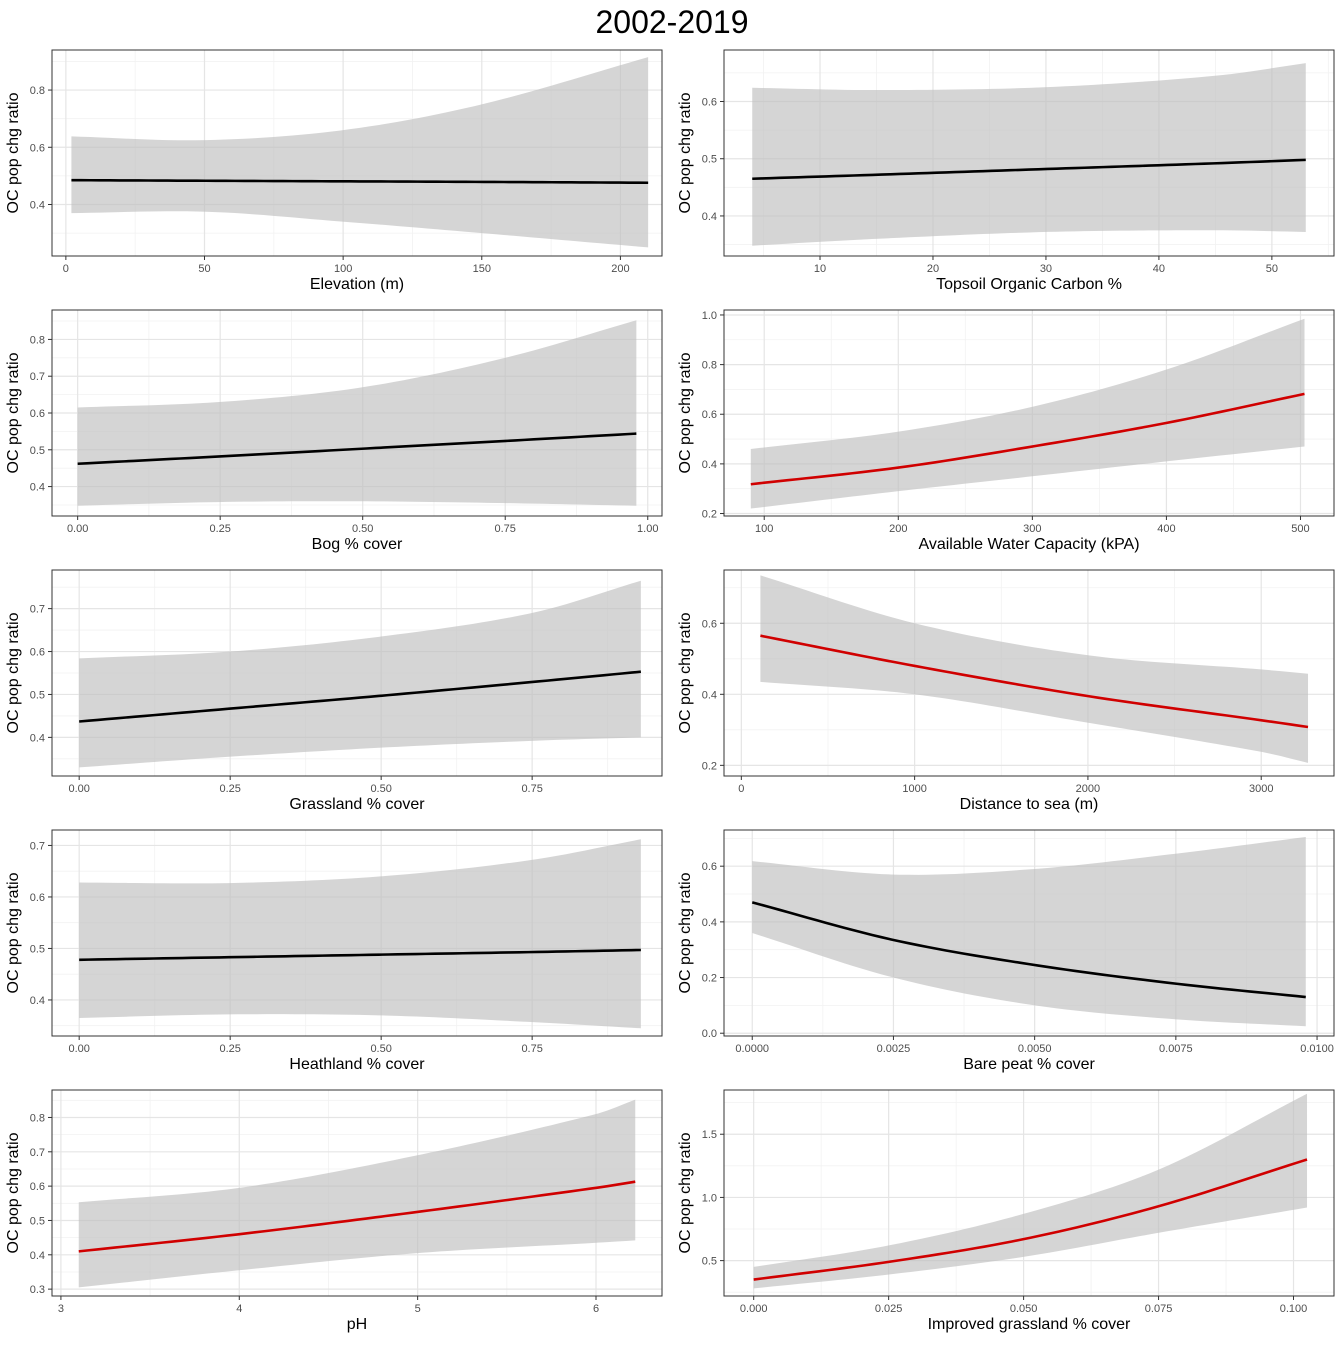 The image size is (1344, 1350). What do you see at coordinates (752, 1049) in the screenshot?
I see `x-tick-label: 0.0000` at bounding box center [752, 1049].